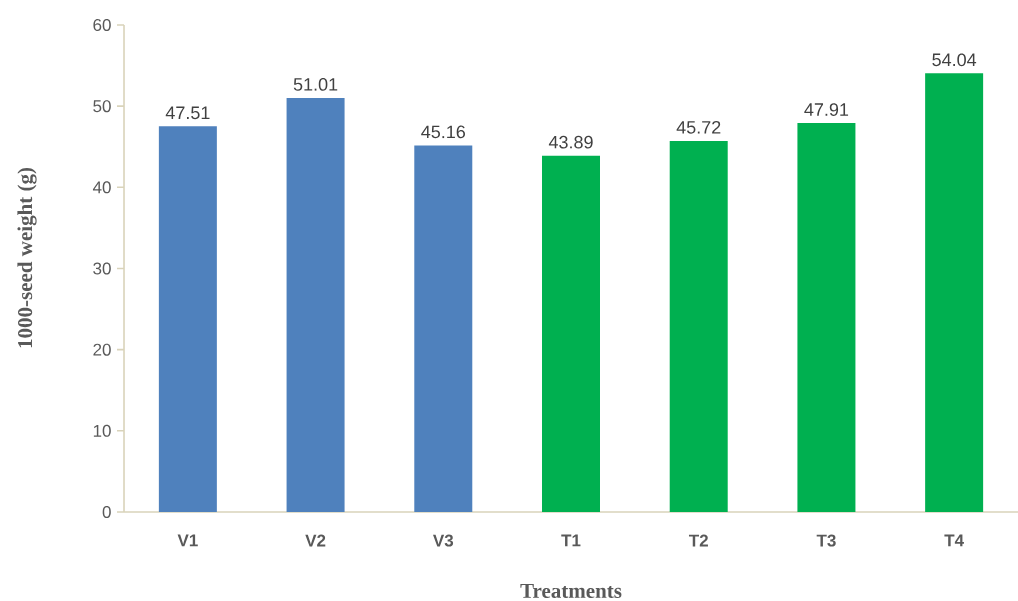 The height and width of the screenshot is (601, 1018). What do you see at coordinates (954, 60) in the screenshot?
I see `data-label: 54.04` at bounding box center [954, 60].